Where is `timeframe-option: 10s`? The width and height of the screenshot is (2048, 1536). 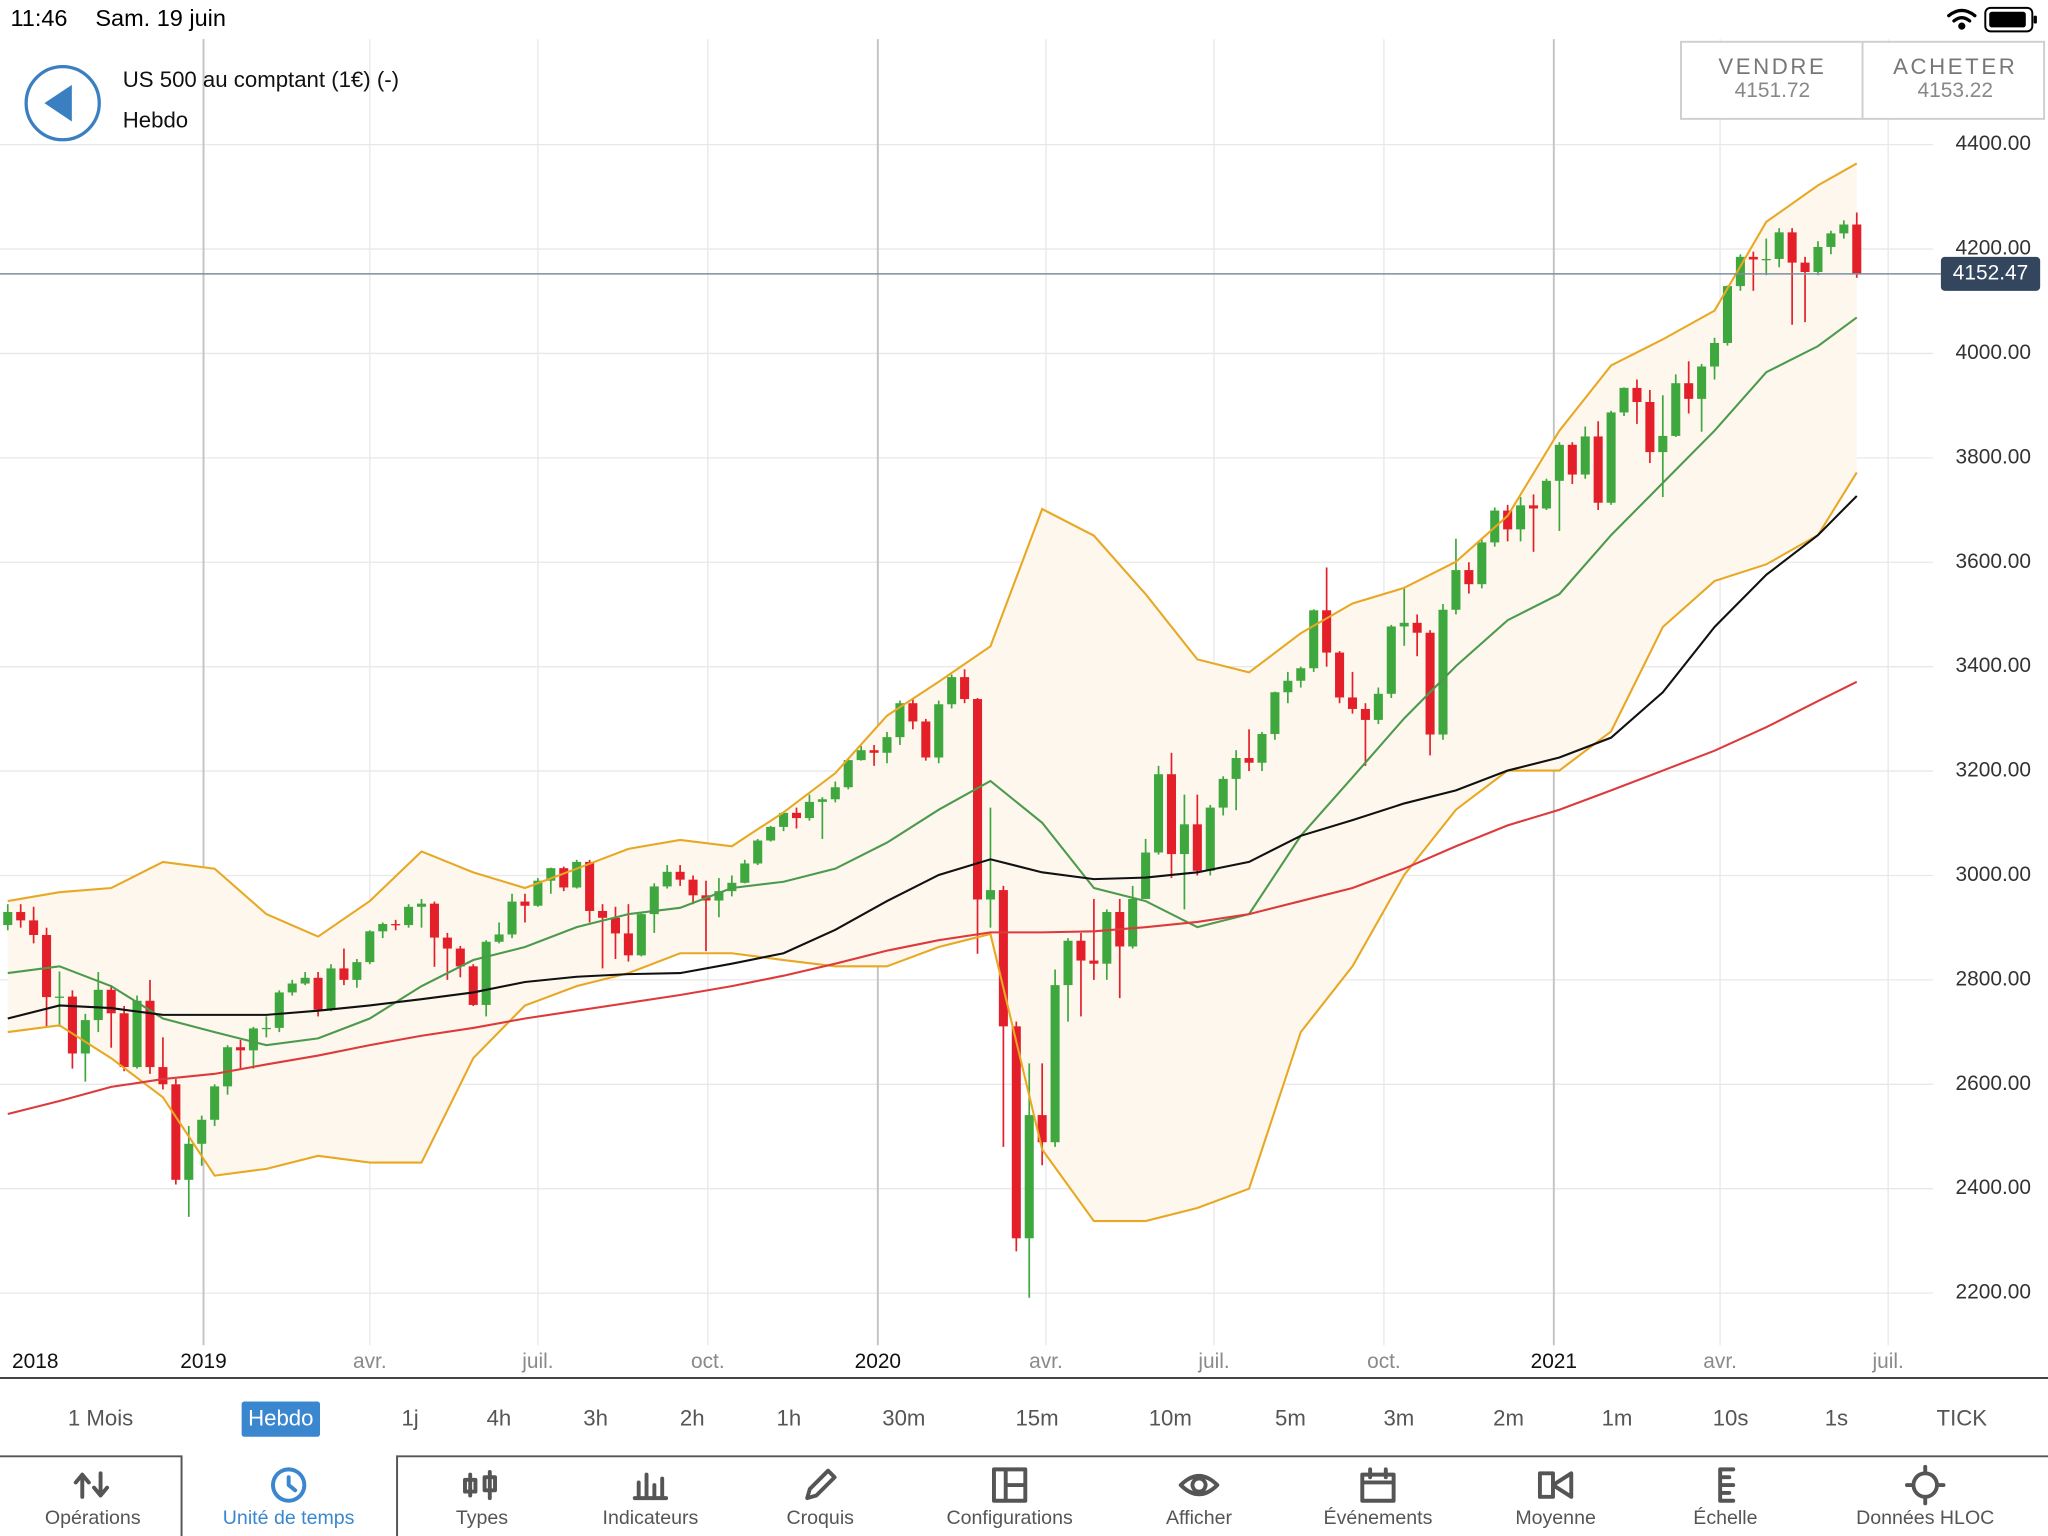
timeframe-option: 10s is located at coordinates (1731, 1418).